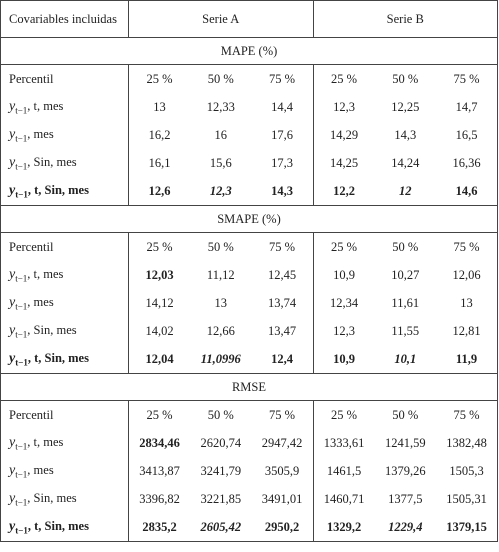 This screenshot has width=499, height=552. I want to click on value-cell: 12,2, so click(343, 191).